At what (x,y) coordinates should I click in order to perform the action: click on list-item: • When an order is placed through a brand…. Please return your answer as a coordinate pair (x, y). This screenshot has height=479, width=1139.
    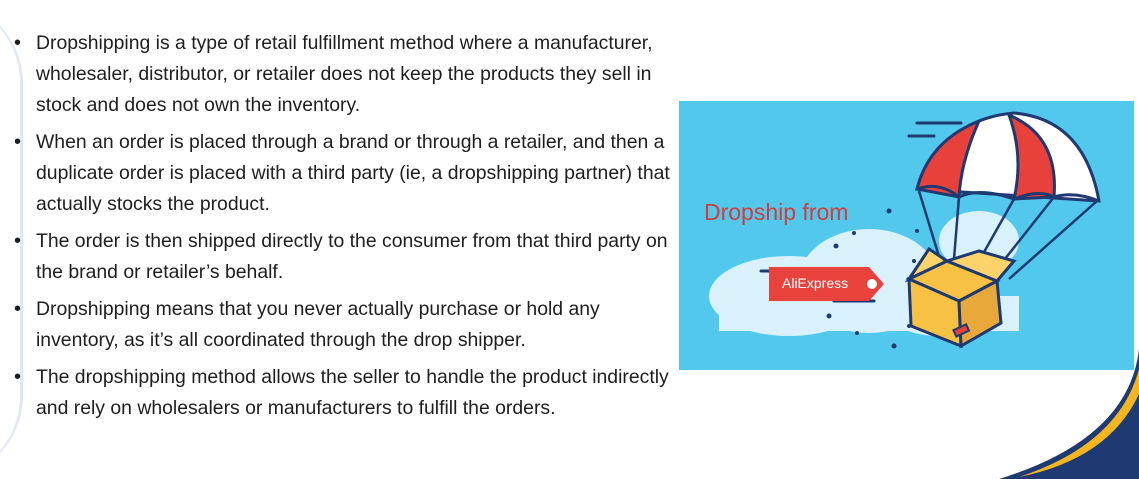
    Looking at the image, I should click on (345, 173).